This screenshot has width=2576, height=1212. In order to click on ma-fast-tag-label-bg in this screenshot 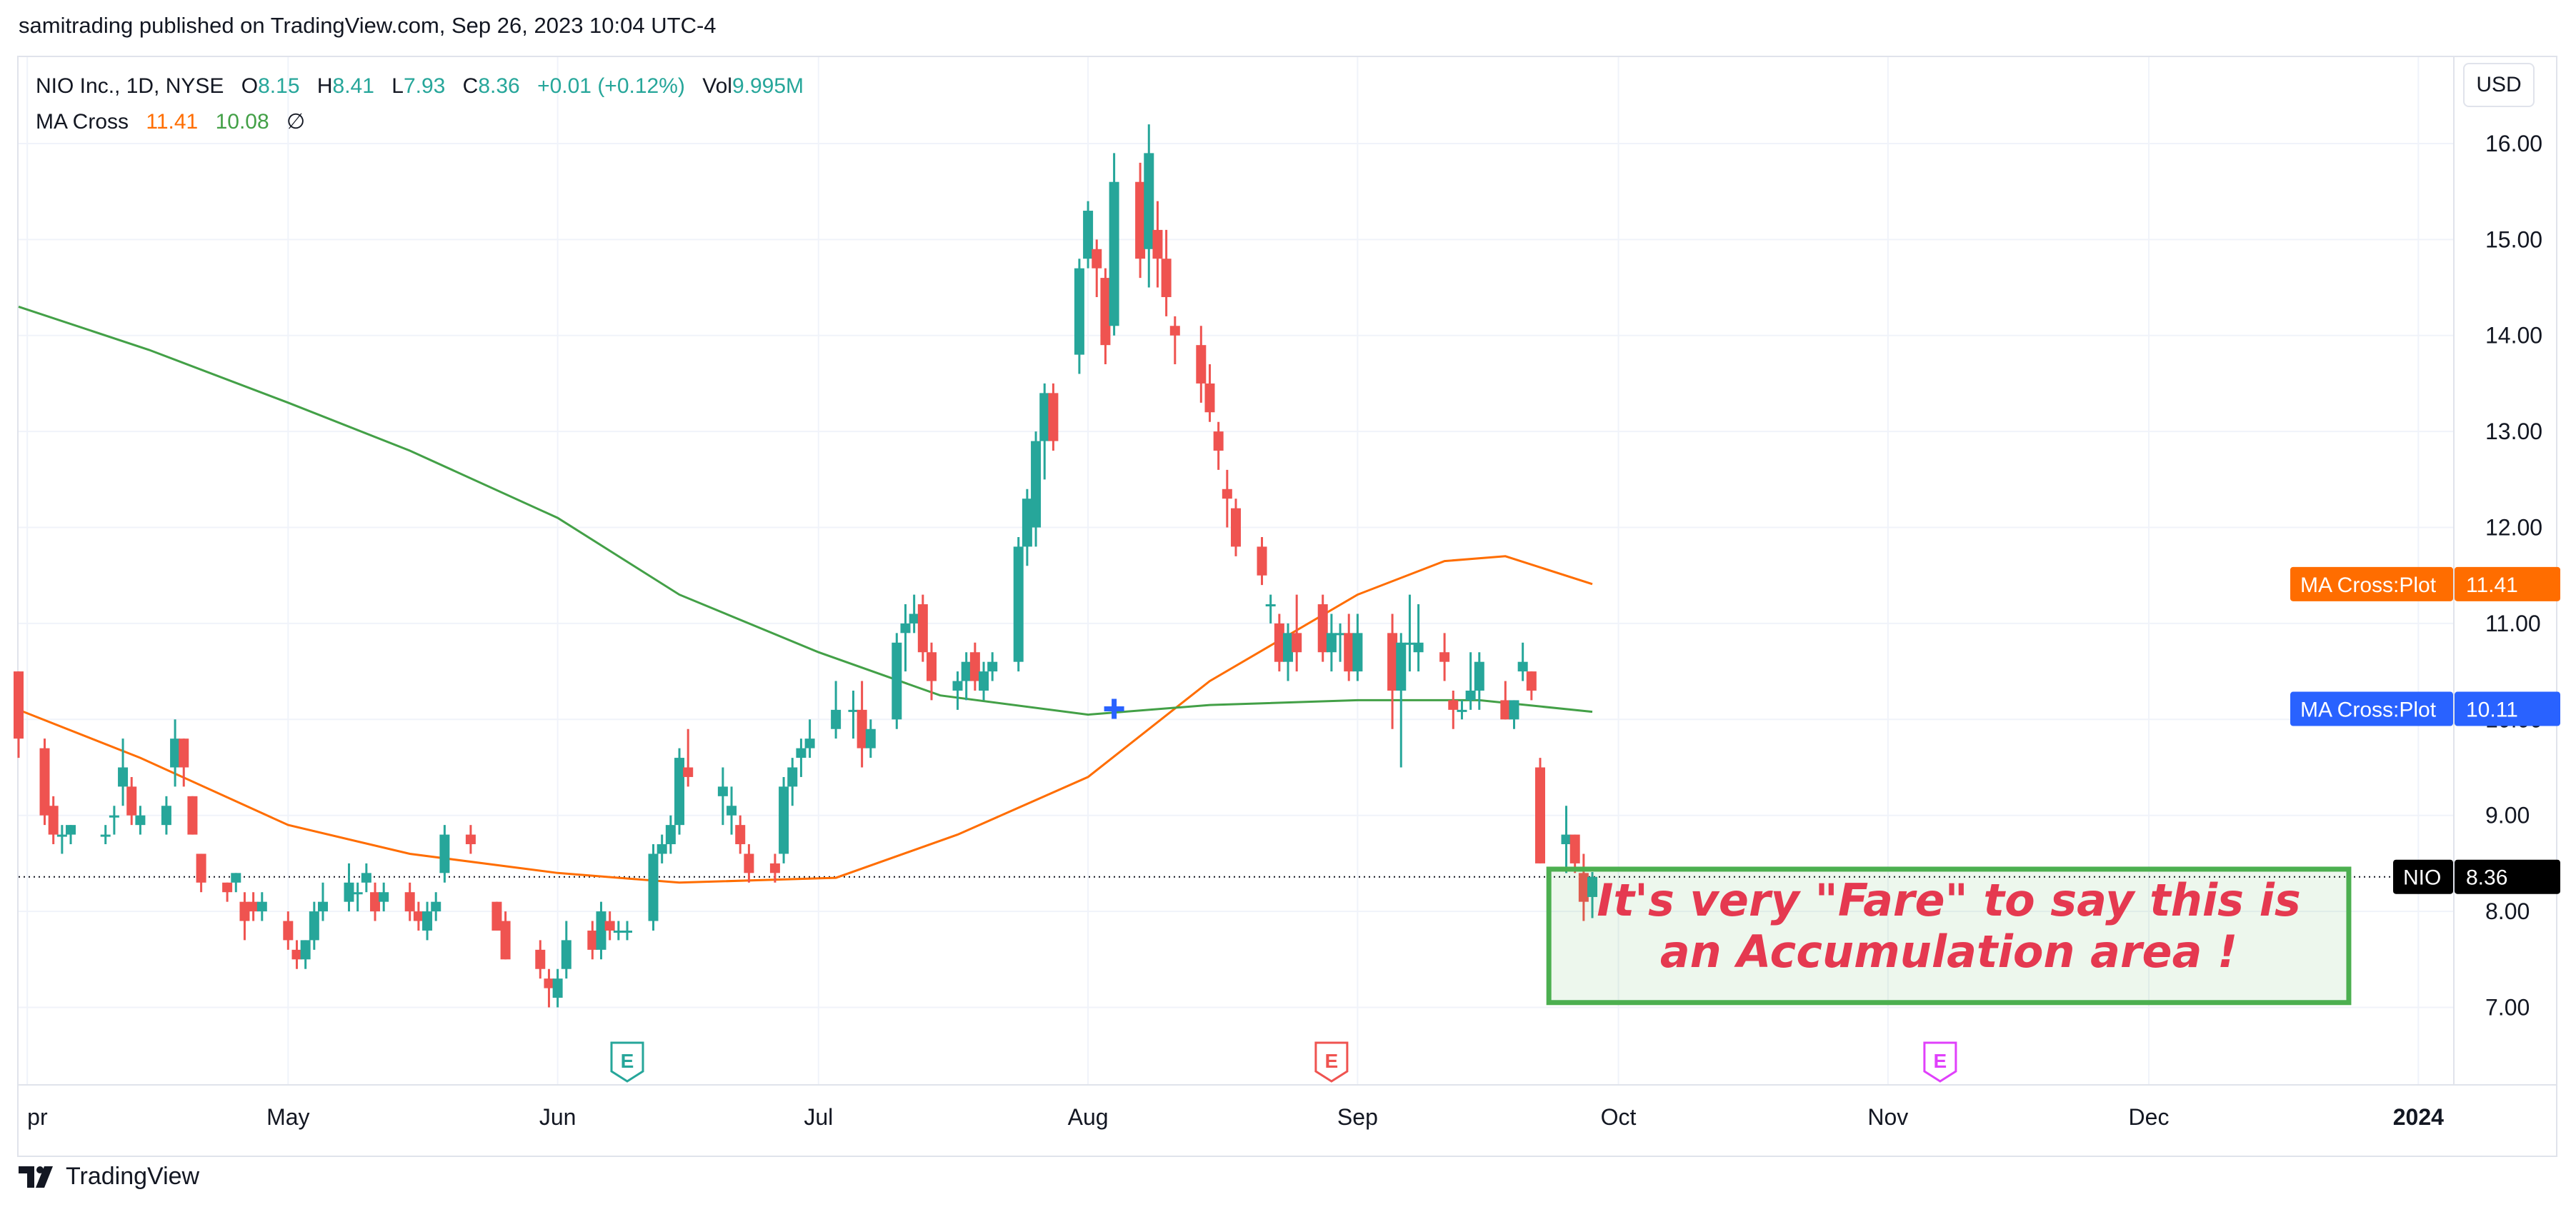, I will do `click(2372, 583)`.